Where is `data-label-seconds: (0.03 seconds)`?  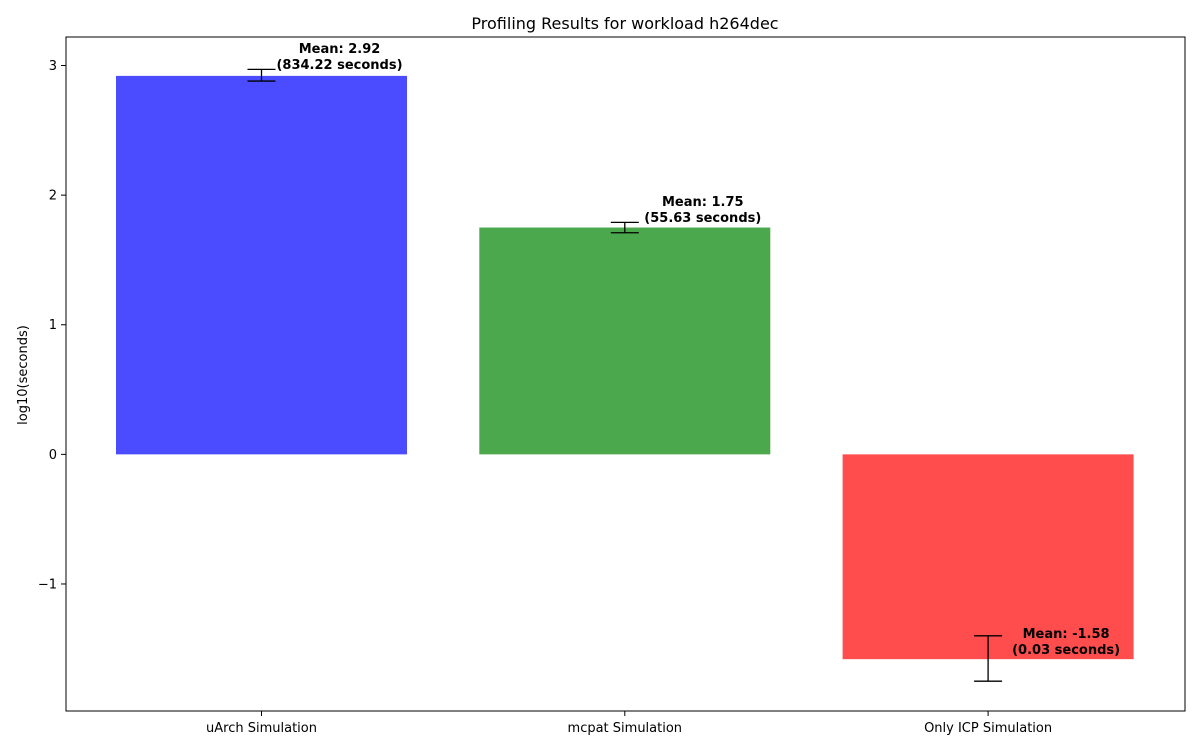
data-label-seconds: (0.03 seconds) is located at coordinates (1066, 650).